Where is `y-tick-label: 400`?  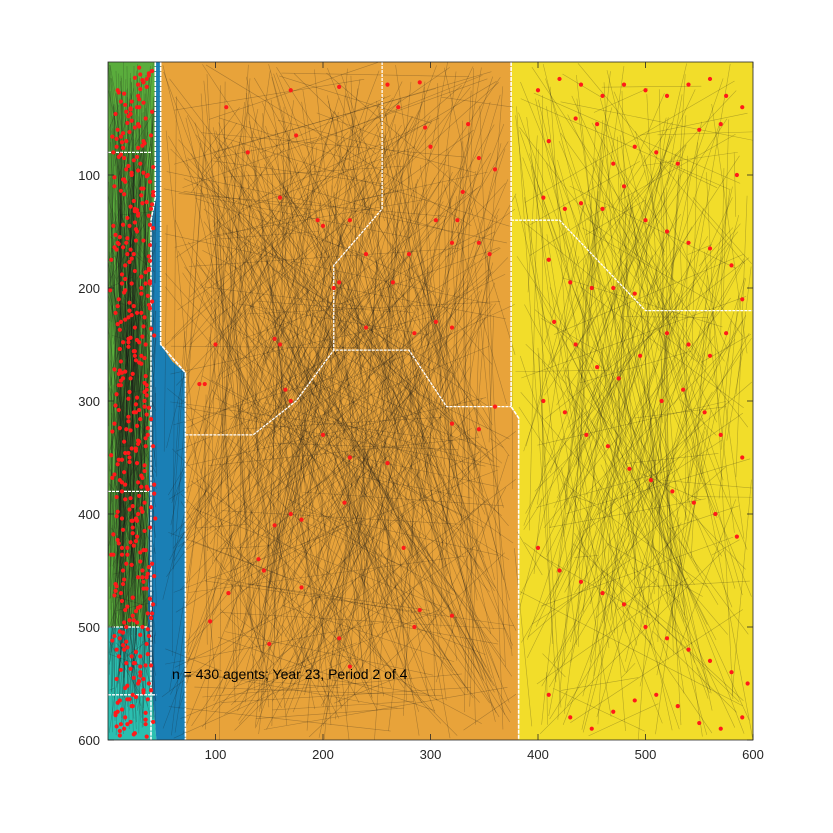 y-tick-label: 400 is located at coordinates (89, 514).